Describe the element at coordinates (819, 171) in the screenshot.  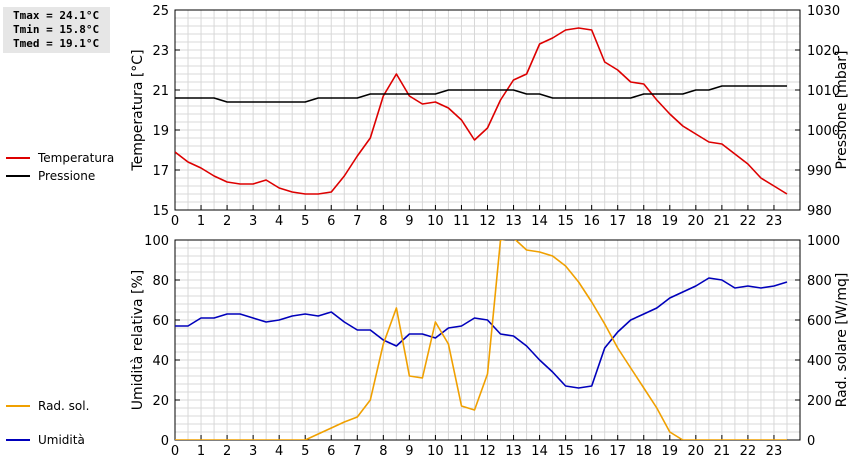
I see `y-right-tick-label: 990` at that location.